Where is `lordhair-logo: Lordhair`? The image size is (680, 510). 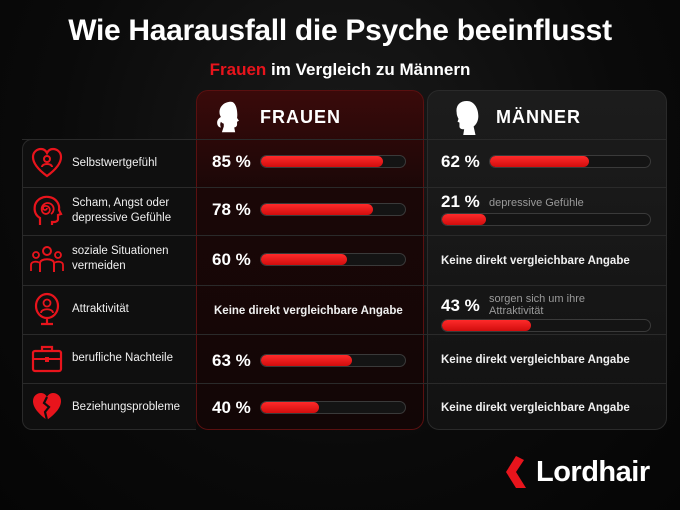 lordhair-logo: Lordhair is located at coordinates (576, 472).